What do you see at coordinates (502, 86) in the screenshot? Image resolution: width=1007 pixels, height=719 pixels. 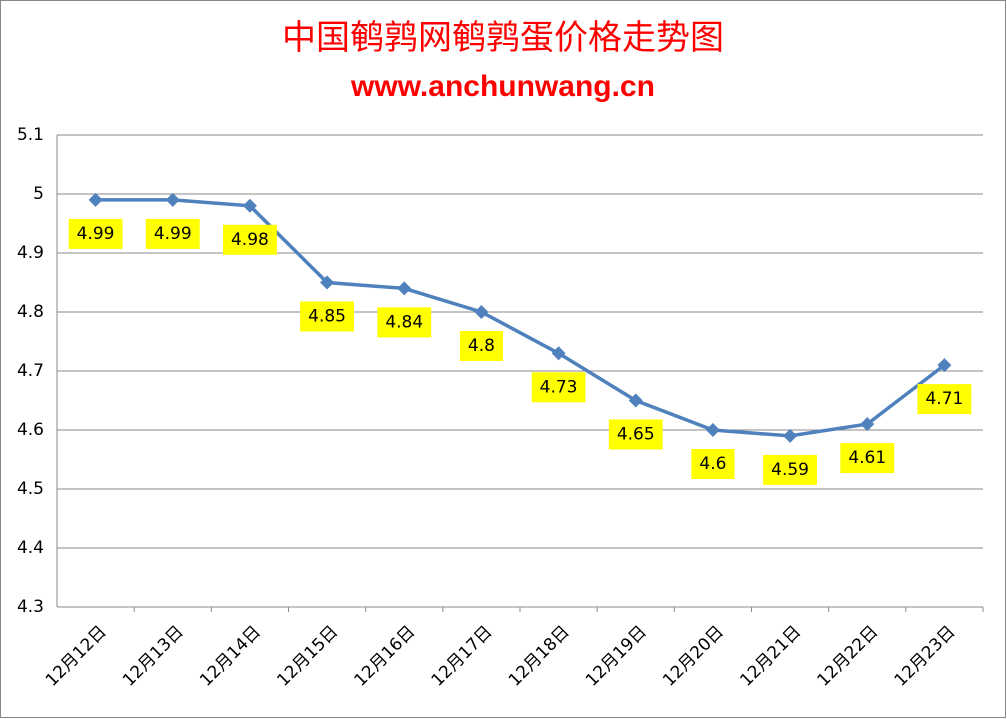 I see `chart-subtitle: www.anchunwang.cn` at bounding box center [502, 86].